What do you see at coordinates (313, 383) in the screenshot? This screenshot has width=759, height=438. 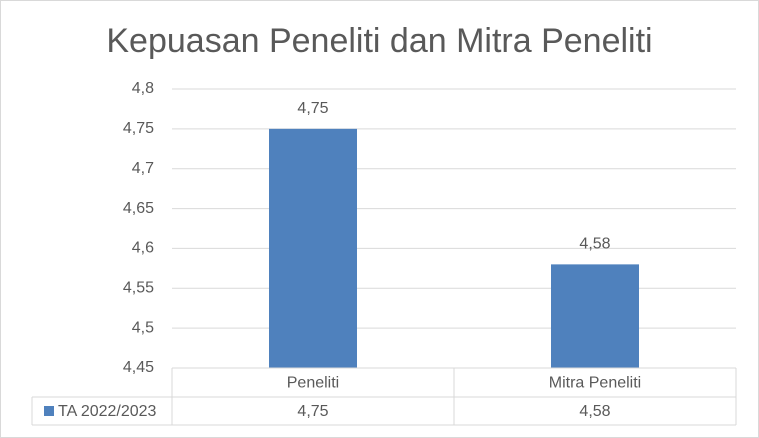 I see `category-label: Peneliti` at bounding box center [313, 383].